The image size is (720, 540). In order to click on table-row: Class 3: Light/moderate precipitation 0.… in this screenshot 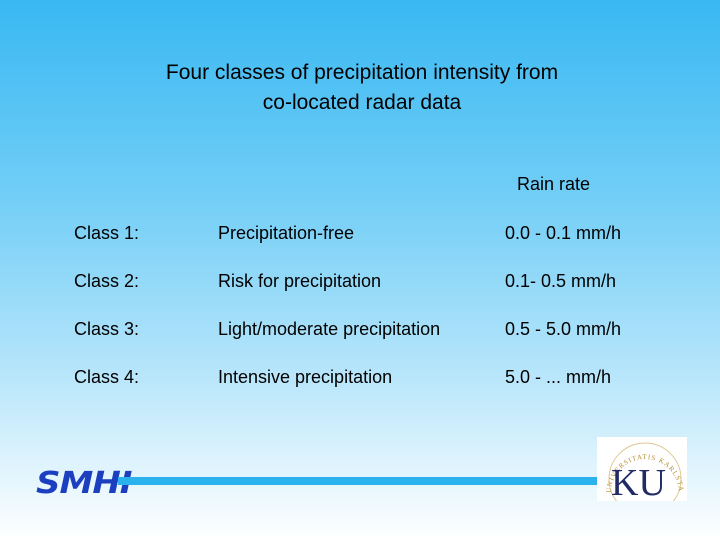, I will do `click(360, 332)`.